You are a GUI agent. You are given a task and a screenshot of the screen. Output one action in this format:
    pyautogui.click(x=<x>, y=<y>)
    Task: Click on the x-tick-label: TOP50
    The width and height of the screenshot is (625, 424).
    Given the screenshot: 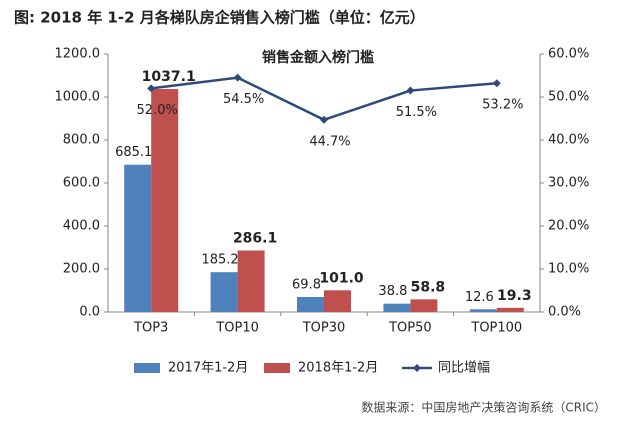 What is the action you would take?
    pyautogui.click(x=410, y=328)
    